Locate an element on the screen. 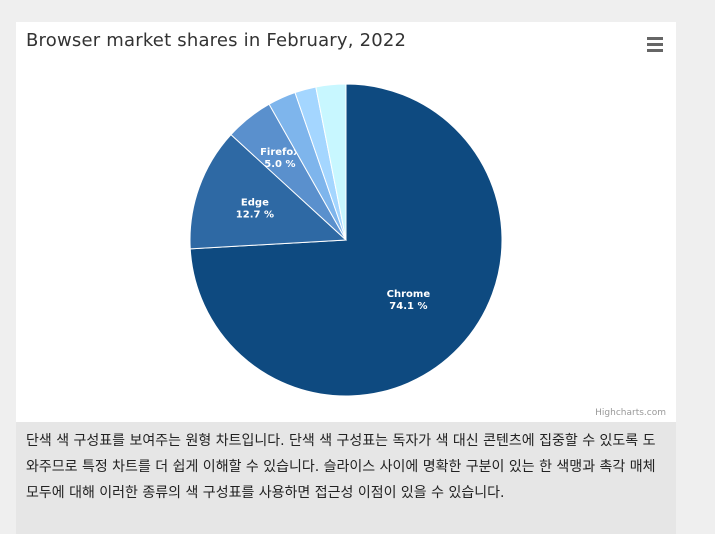  credits-link: Highcharts.com is located at coordinates (630, 413).